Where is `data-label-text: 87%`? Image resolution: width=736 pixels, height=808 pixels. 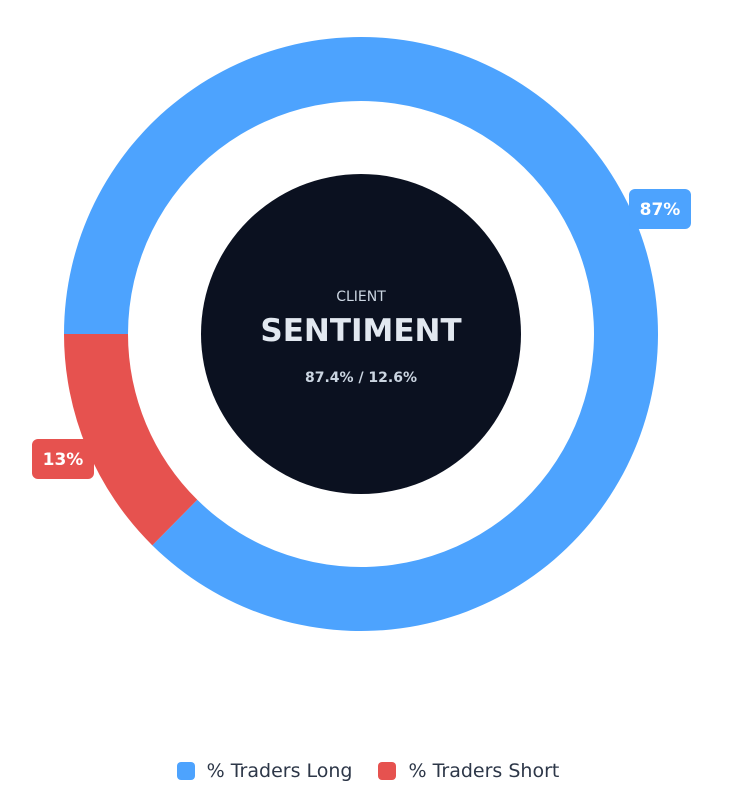 data-label-text: 87% is located at coordinates (660, 210).